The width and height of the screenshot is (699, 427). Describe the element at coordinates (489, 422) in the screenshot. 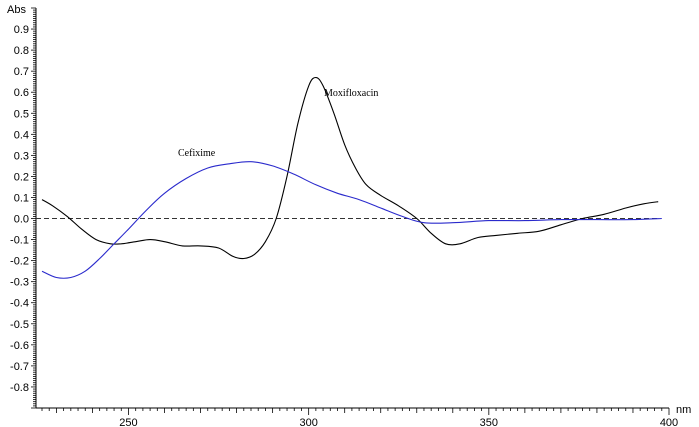

I see `x-tick-label: 350` at that location.